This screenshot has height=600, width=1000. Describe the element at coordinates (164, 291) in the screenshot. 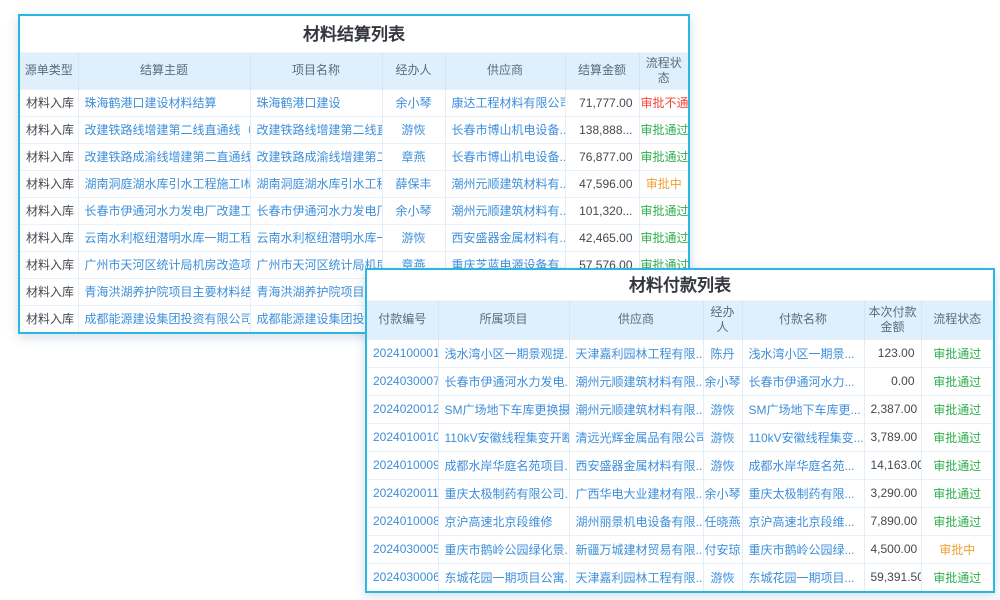

I see `cell-subject-link: 青海洪湖养护院项目主要材料结算` at that location.